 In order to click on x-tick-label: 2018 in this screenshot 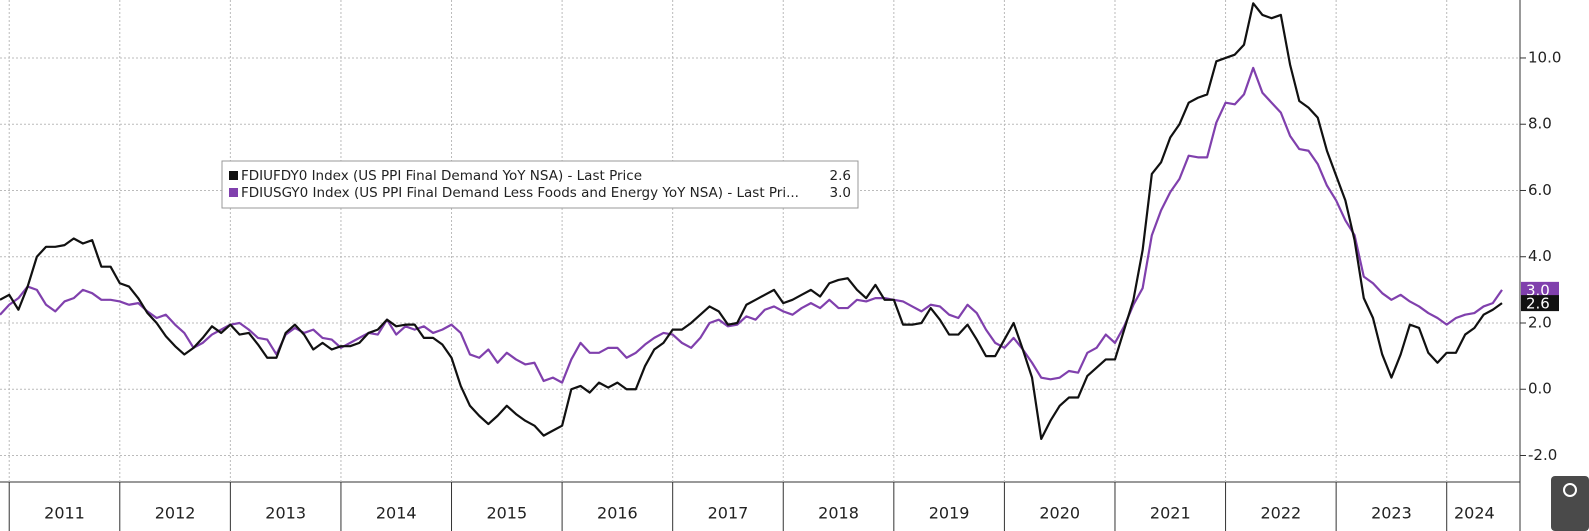, I will do `click(838, 513)`.